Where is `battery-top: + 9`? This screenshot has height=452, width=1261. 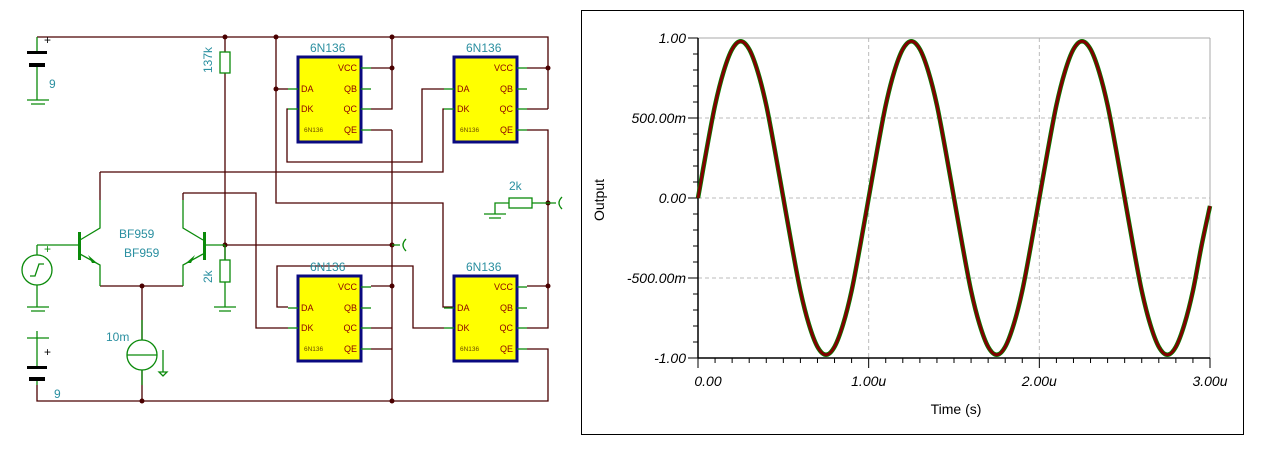
battery-top: + 9 is located at coordinates (41, 69).